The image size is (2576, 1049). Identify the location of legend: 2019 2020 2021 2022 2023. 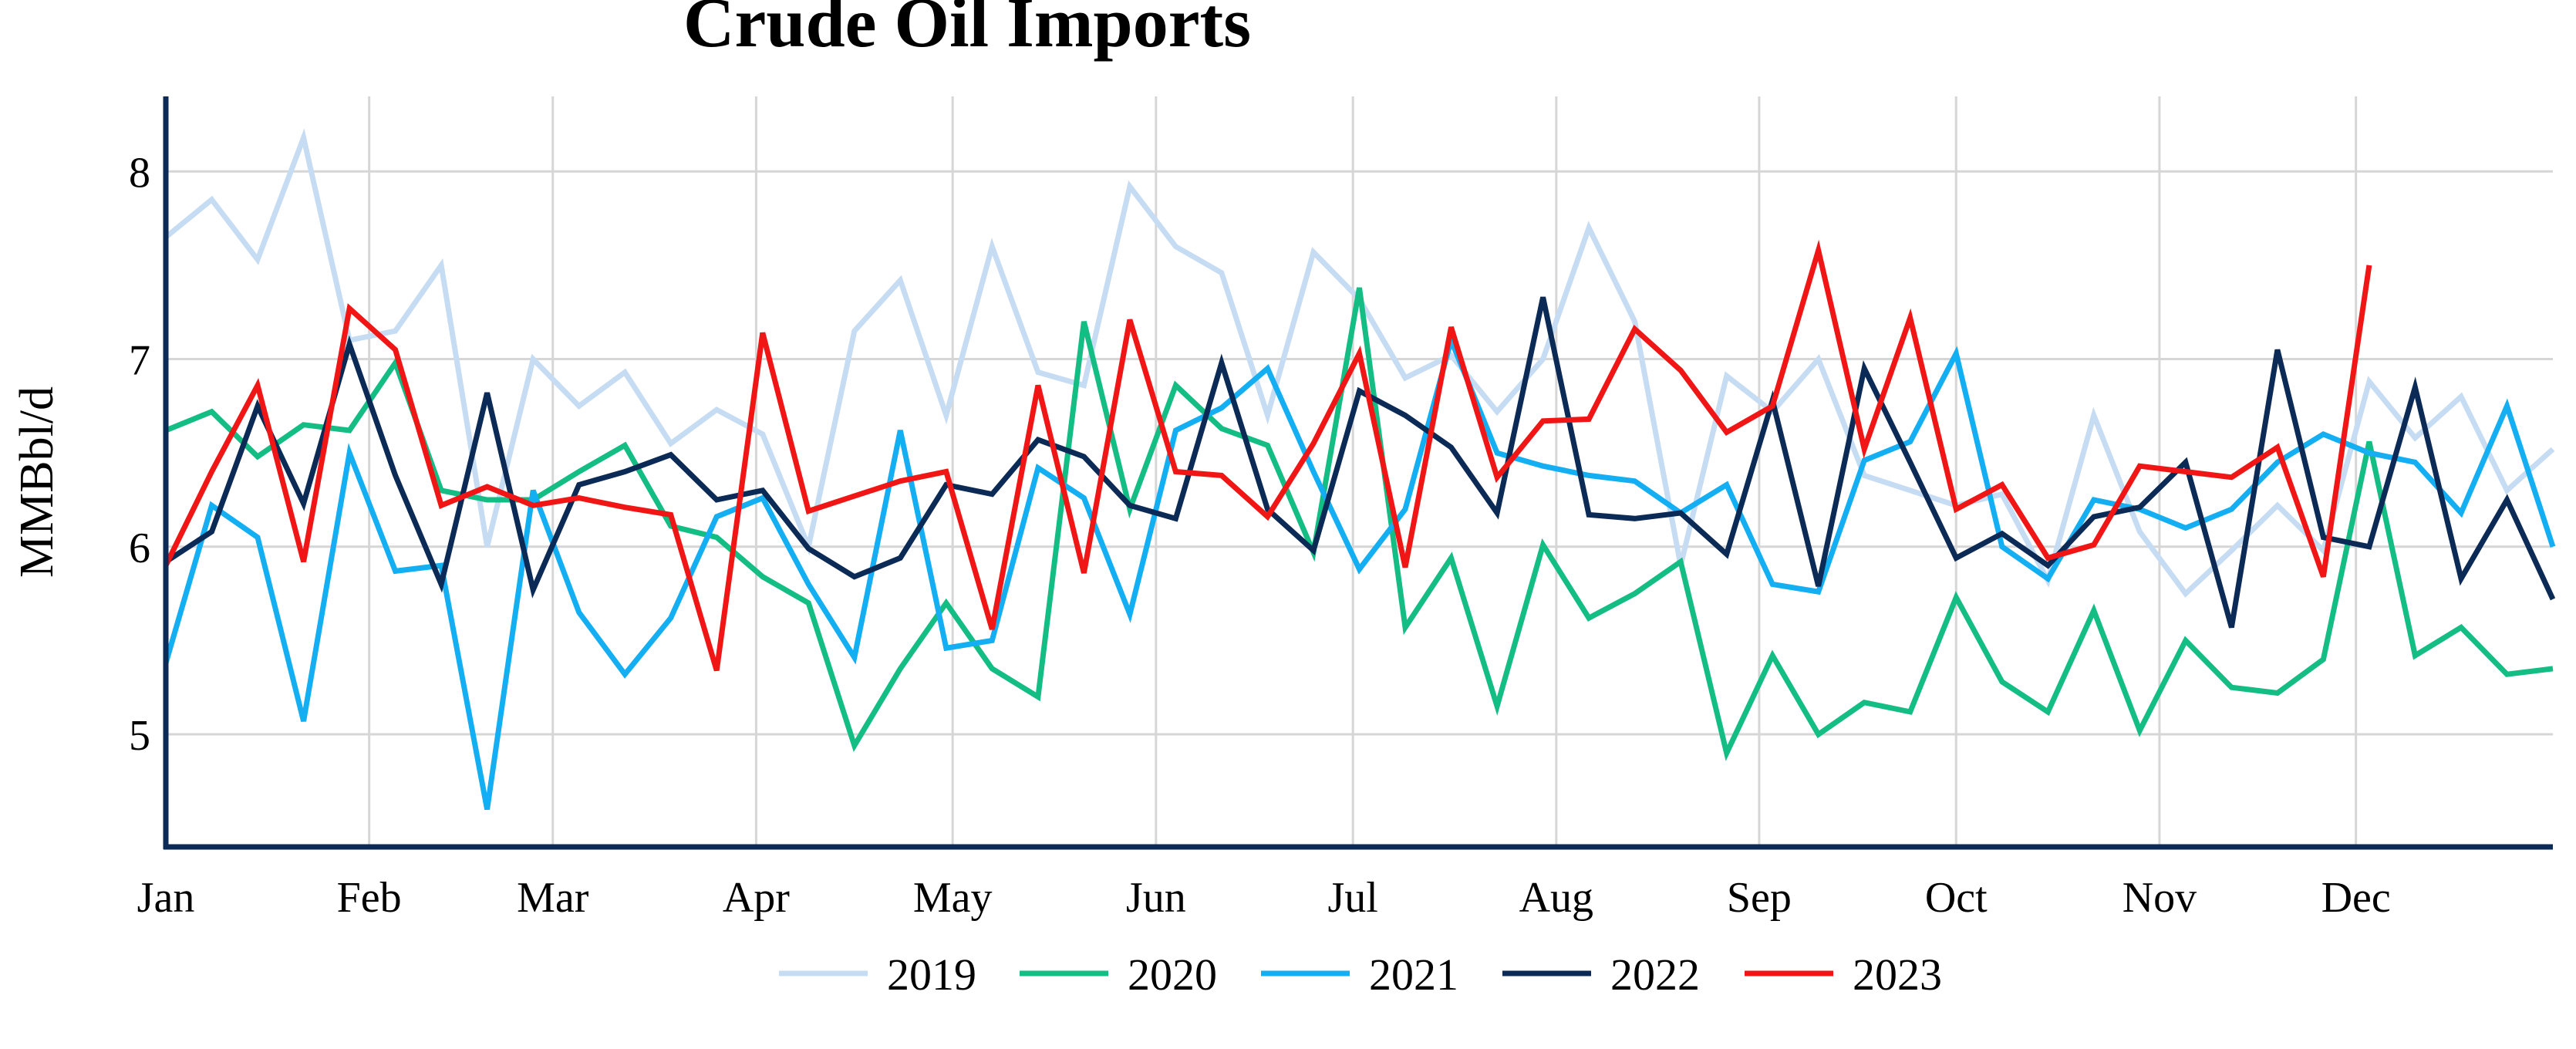
(1360, 974).